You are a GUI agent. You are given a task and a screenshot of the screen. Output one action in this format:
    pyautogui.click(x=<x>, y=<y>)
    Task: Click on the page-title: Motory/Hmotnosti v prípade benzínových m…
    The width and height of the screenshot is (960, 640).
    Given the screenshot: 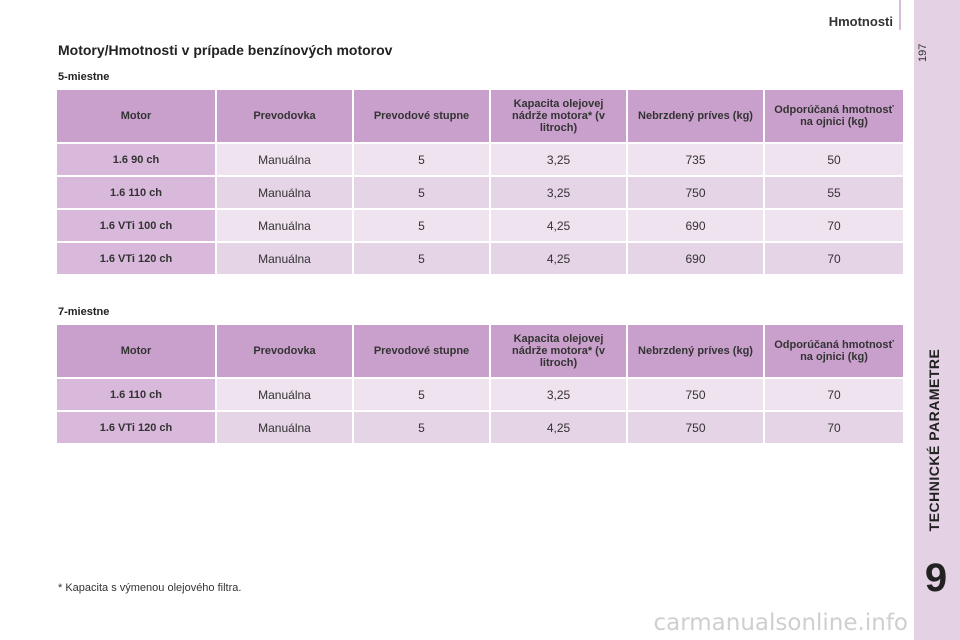 What is the action you would take?
    pyautogui.click(x=225, y=50)
    